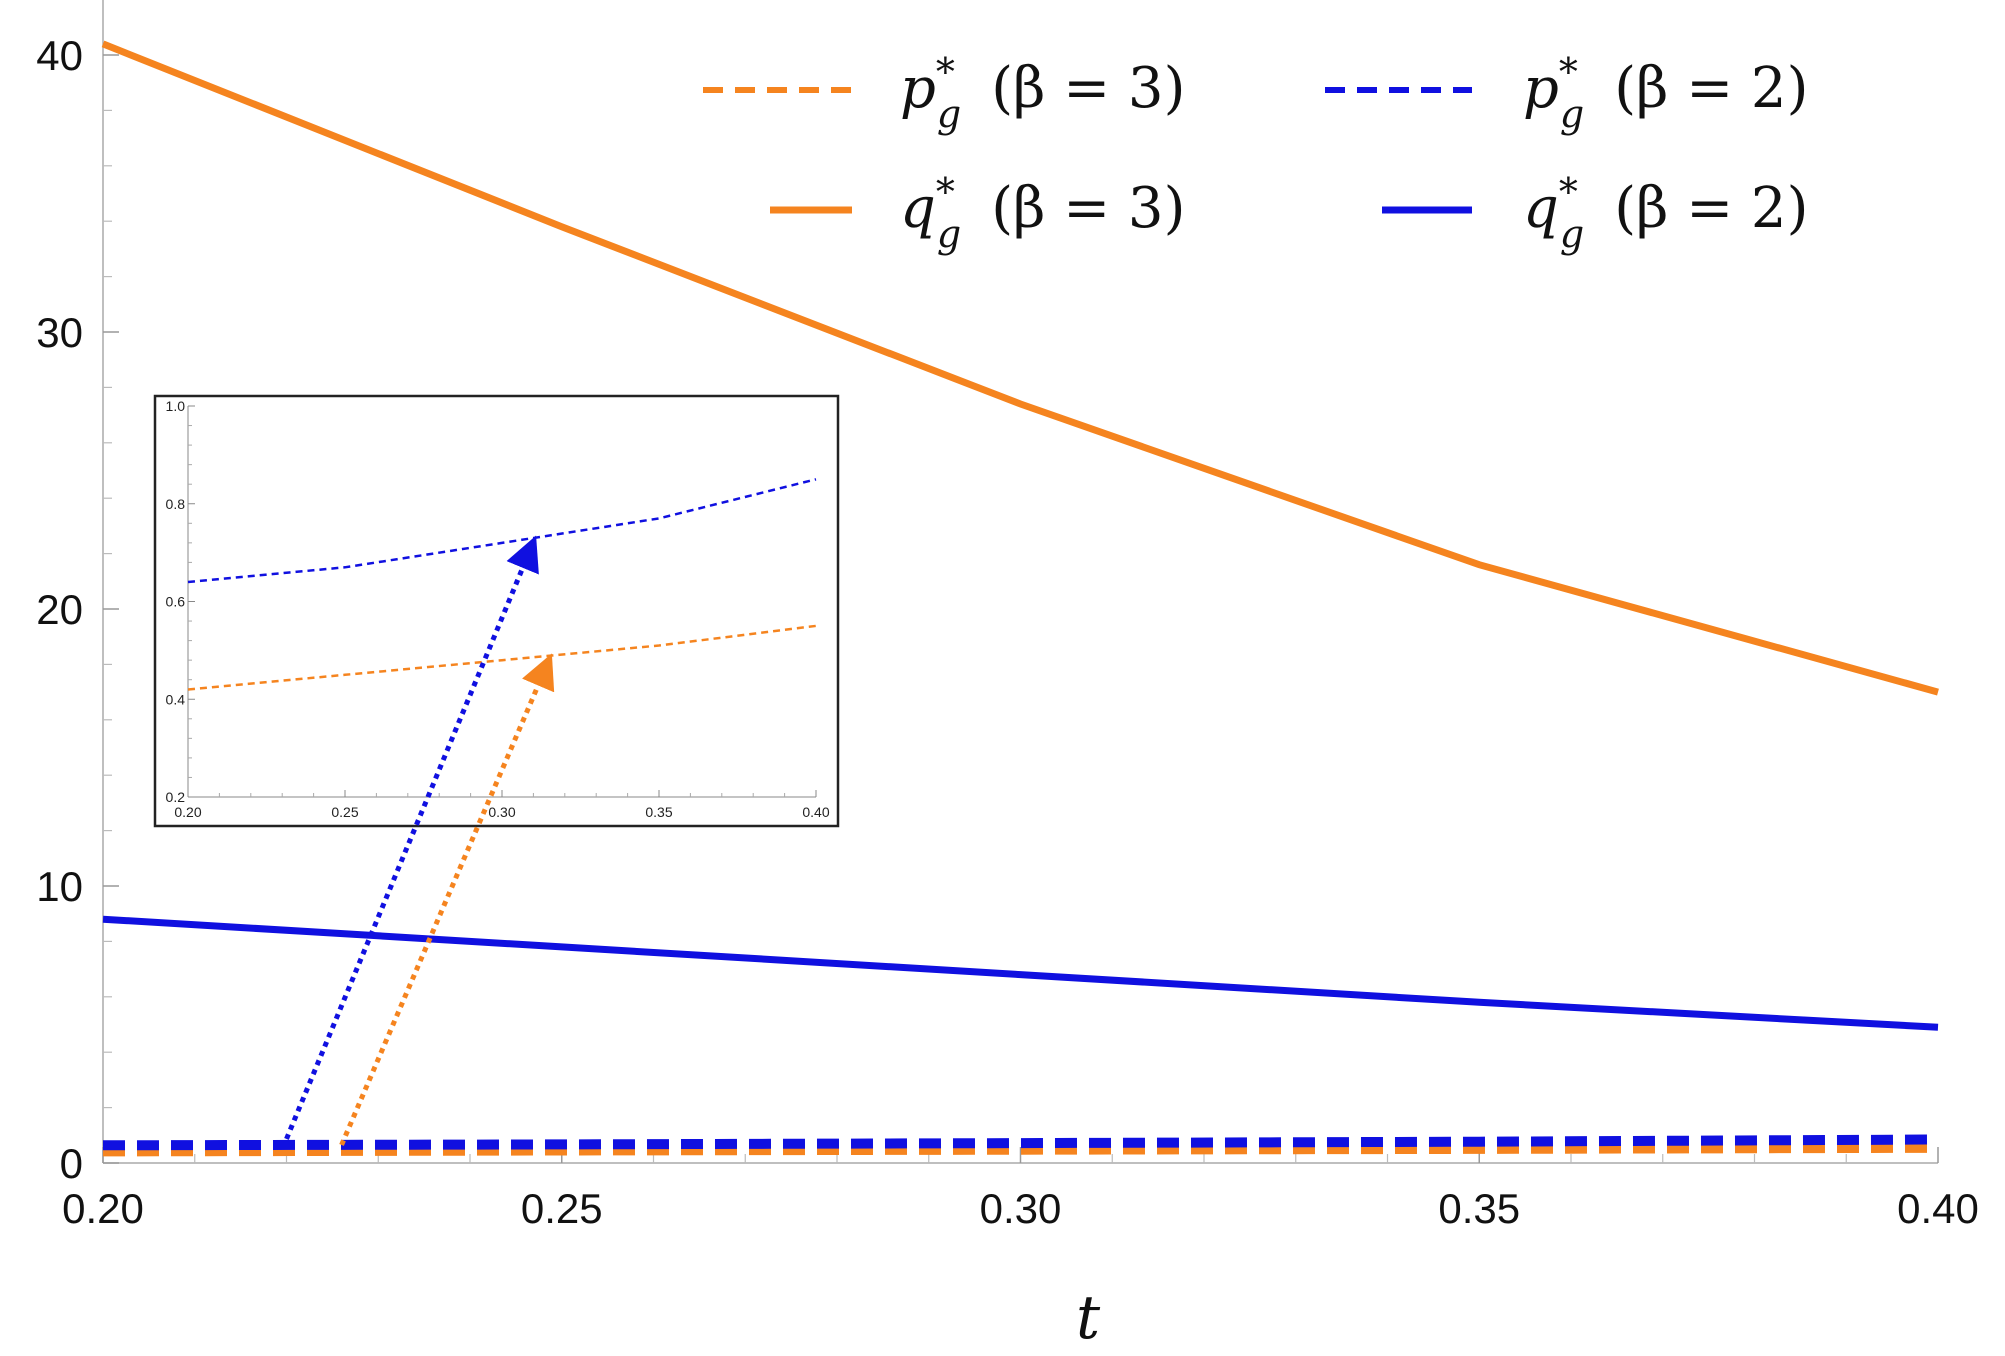  I want to click on y-tick-label: 30, so click(59, 332).